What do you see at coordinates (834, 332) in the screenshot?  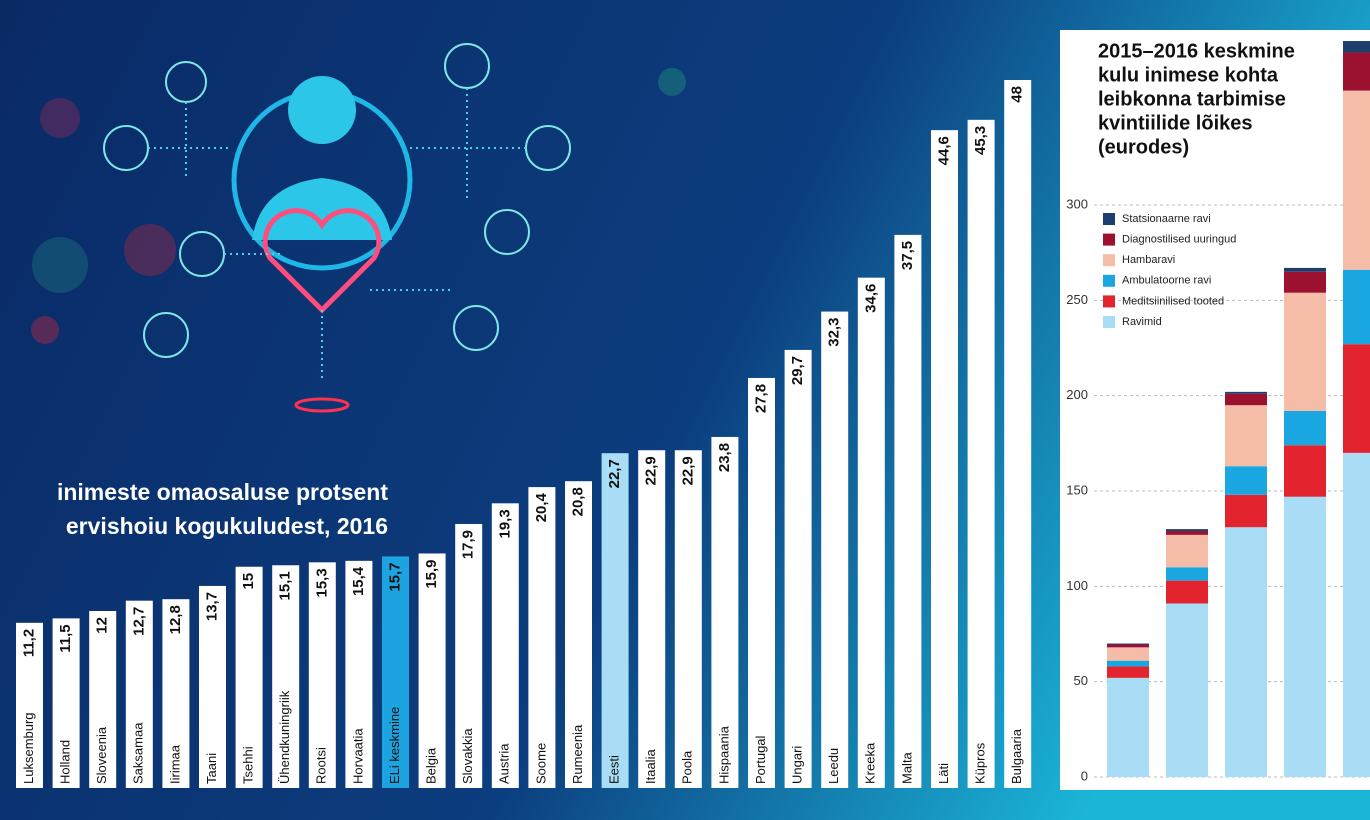 I see `value-label: 32,3` at bounding box center [834, 332].